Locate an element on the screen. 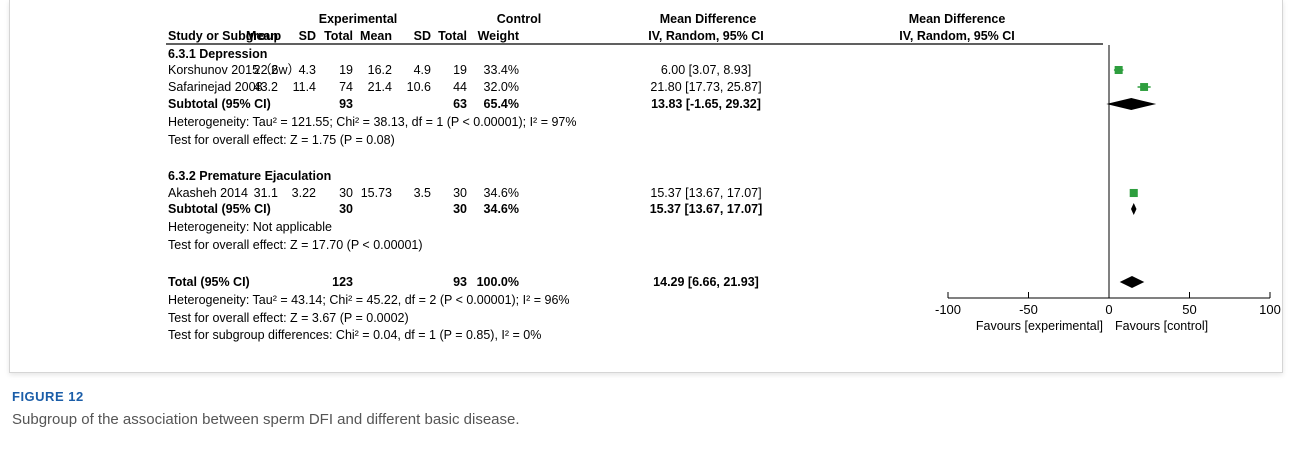 Image resolution: width=1289 pixels, height=466 pixels. header-ci: IV, Random, 95% CI is located at coordinates (706, 36).